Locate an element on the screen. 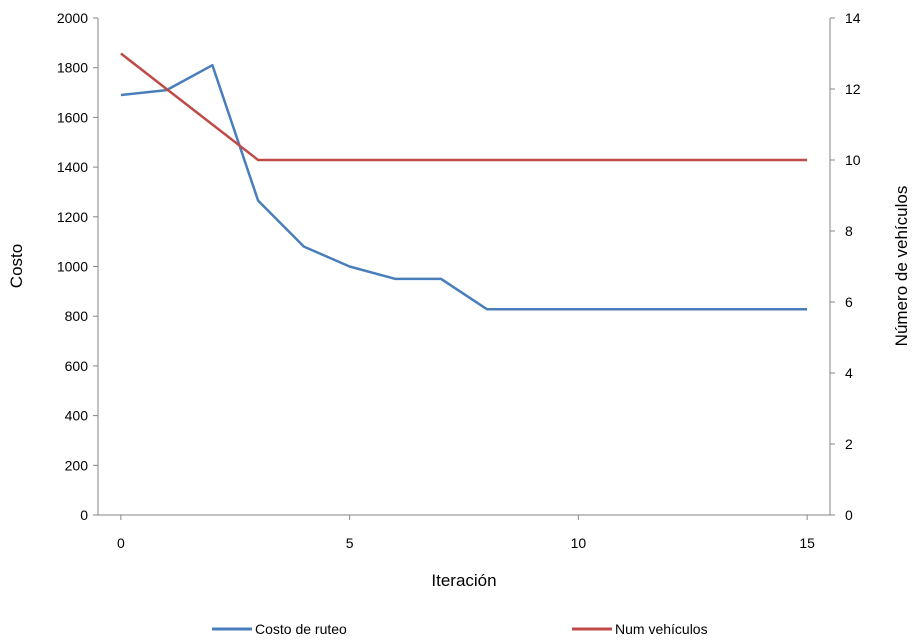  right-tick-label: 6 is located at coordinates (849, 302).